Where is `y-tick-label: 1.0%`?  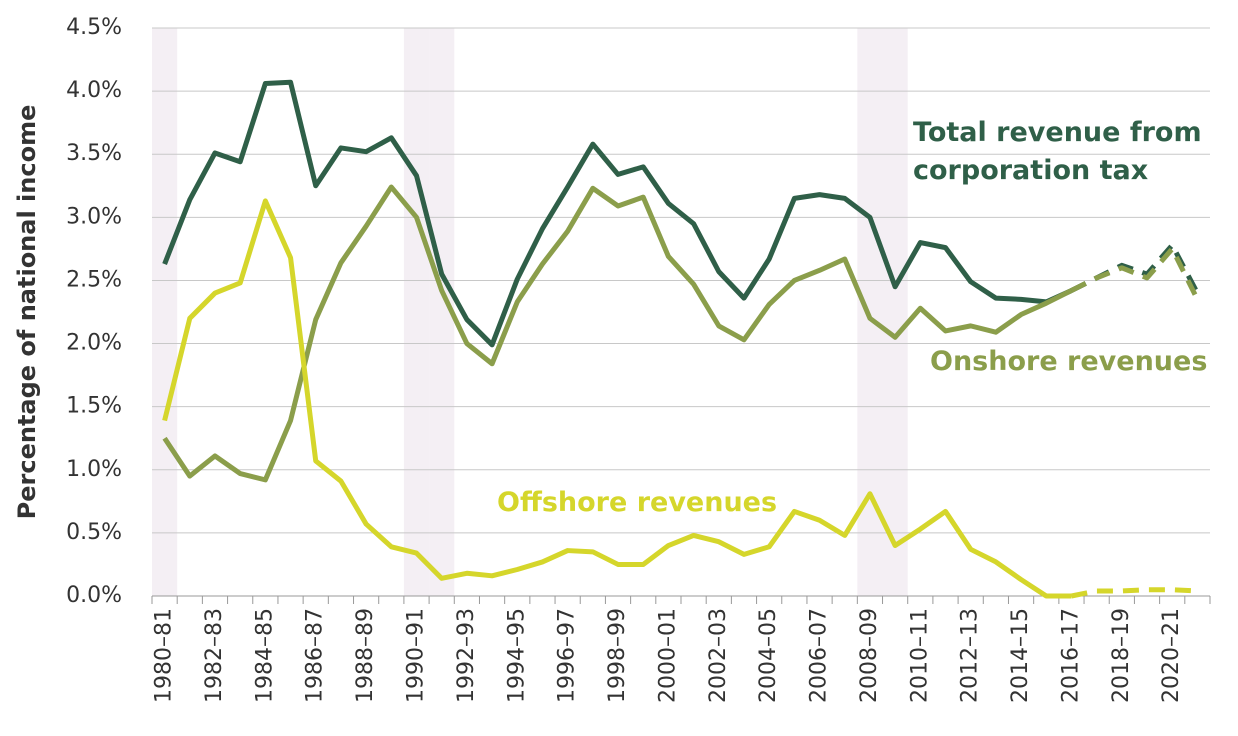
y-tick-label: 1.0% is located at coordinates (94, 469).